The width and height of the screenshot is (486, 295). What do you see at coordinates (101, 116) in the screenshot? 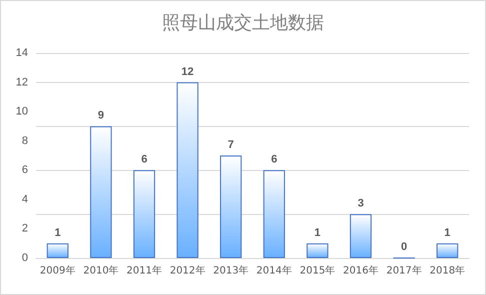
I see `data-label: 9` at bounding box center [101, 116].